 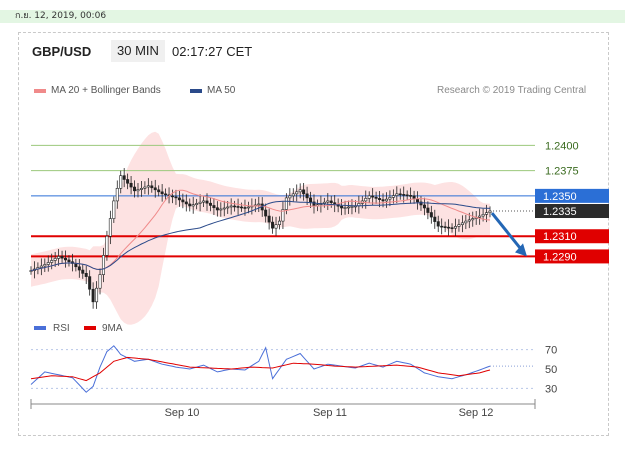 I want to click on datetime-bar: ก.ย. 12, 2019, 00:06, so click(x=312, y=16).